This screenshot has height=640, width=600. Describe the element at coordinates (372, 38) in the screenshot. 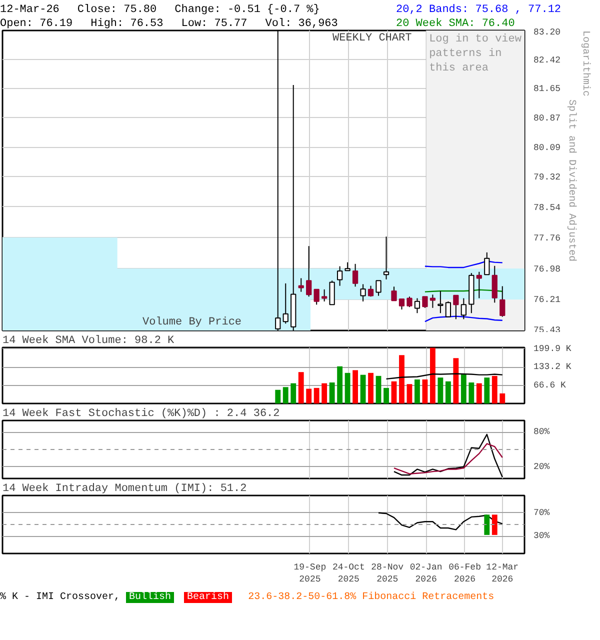

I see `annotation: WEEKLY CHART` at that location.